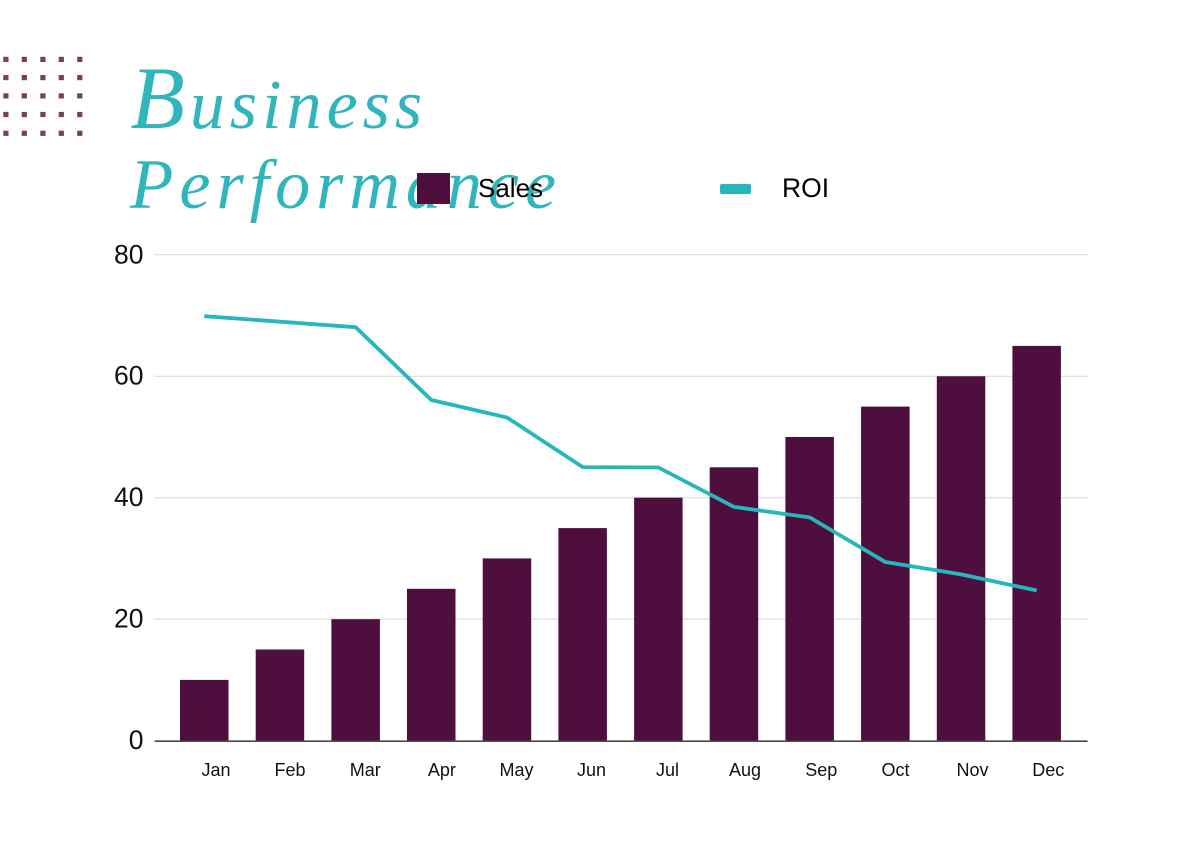 Image resolution: width=1200 pixels, height=850 pixels. What do you see at coordinates (821, 770) in the screenshot?
I see `svg-text: Sep` at bounding box center [821, 770].